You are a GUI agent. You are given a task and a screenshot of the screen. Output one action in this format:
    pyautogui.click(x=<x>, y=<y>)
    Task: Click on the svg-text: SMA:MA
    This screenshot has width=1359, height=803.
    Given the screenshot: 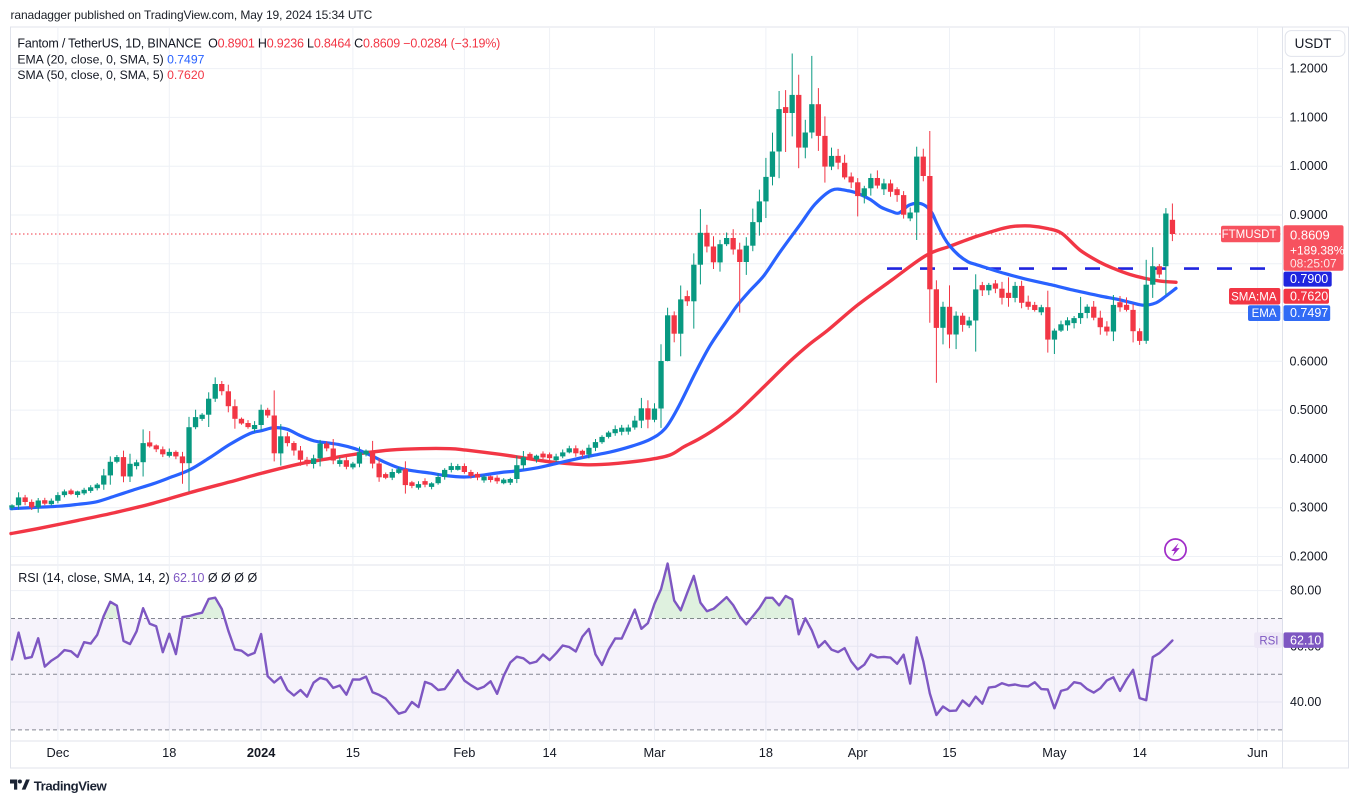 What is the action you would take?
    pyautogui.click(x=1254, y=297)
    